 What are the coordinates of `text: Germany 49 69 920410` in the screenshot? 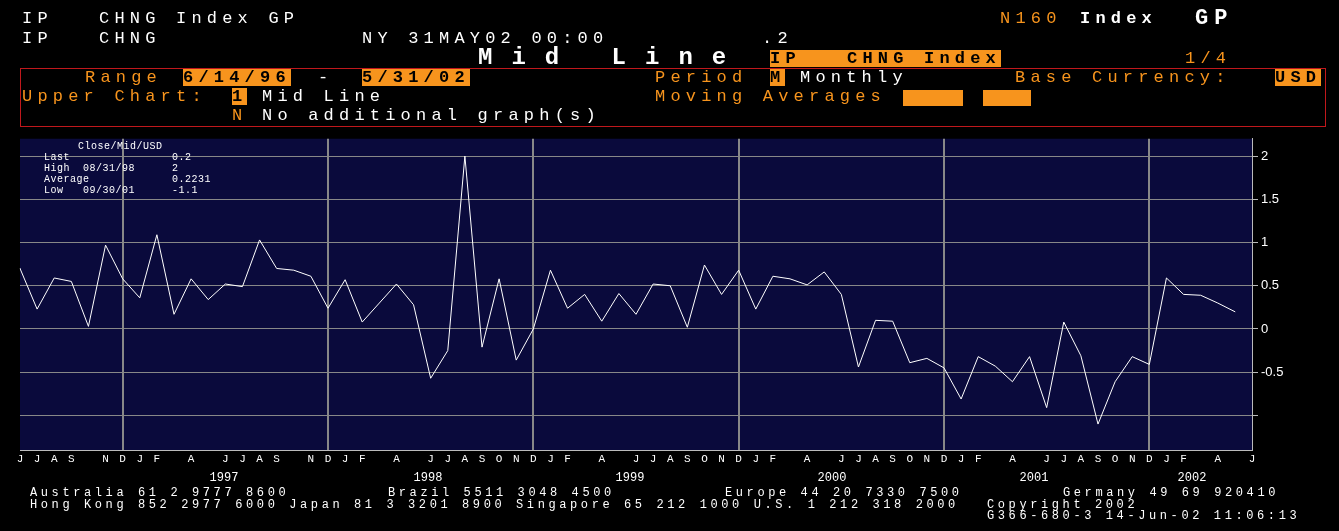 It's located at (1171, 493).